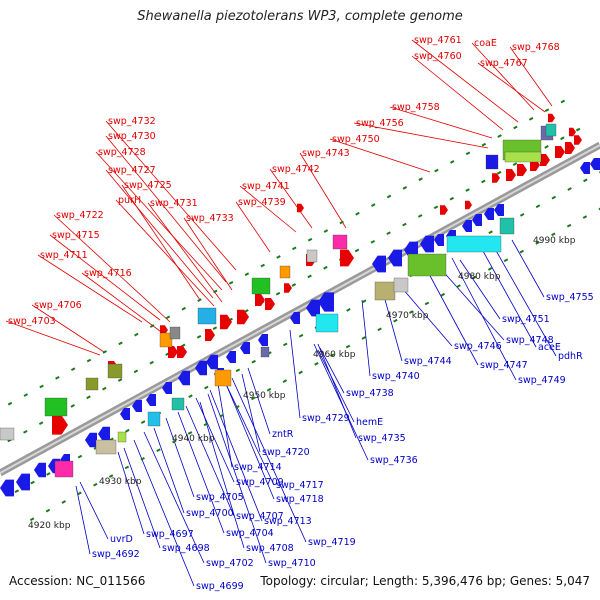 This screenshot has height=600, width=600. Describe the element at coordinates (332, 542) in the screenshot. I see `reverse-gene-label: swp_4719` at that location.